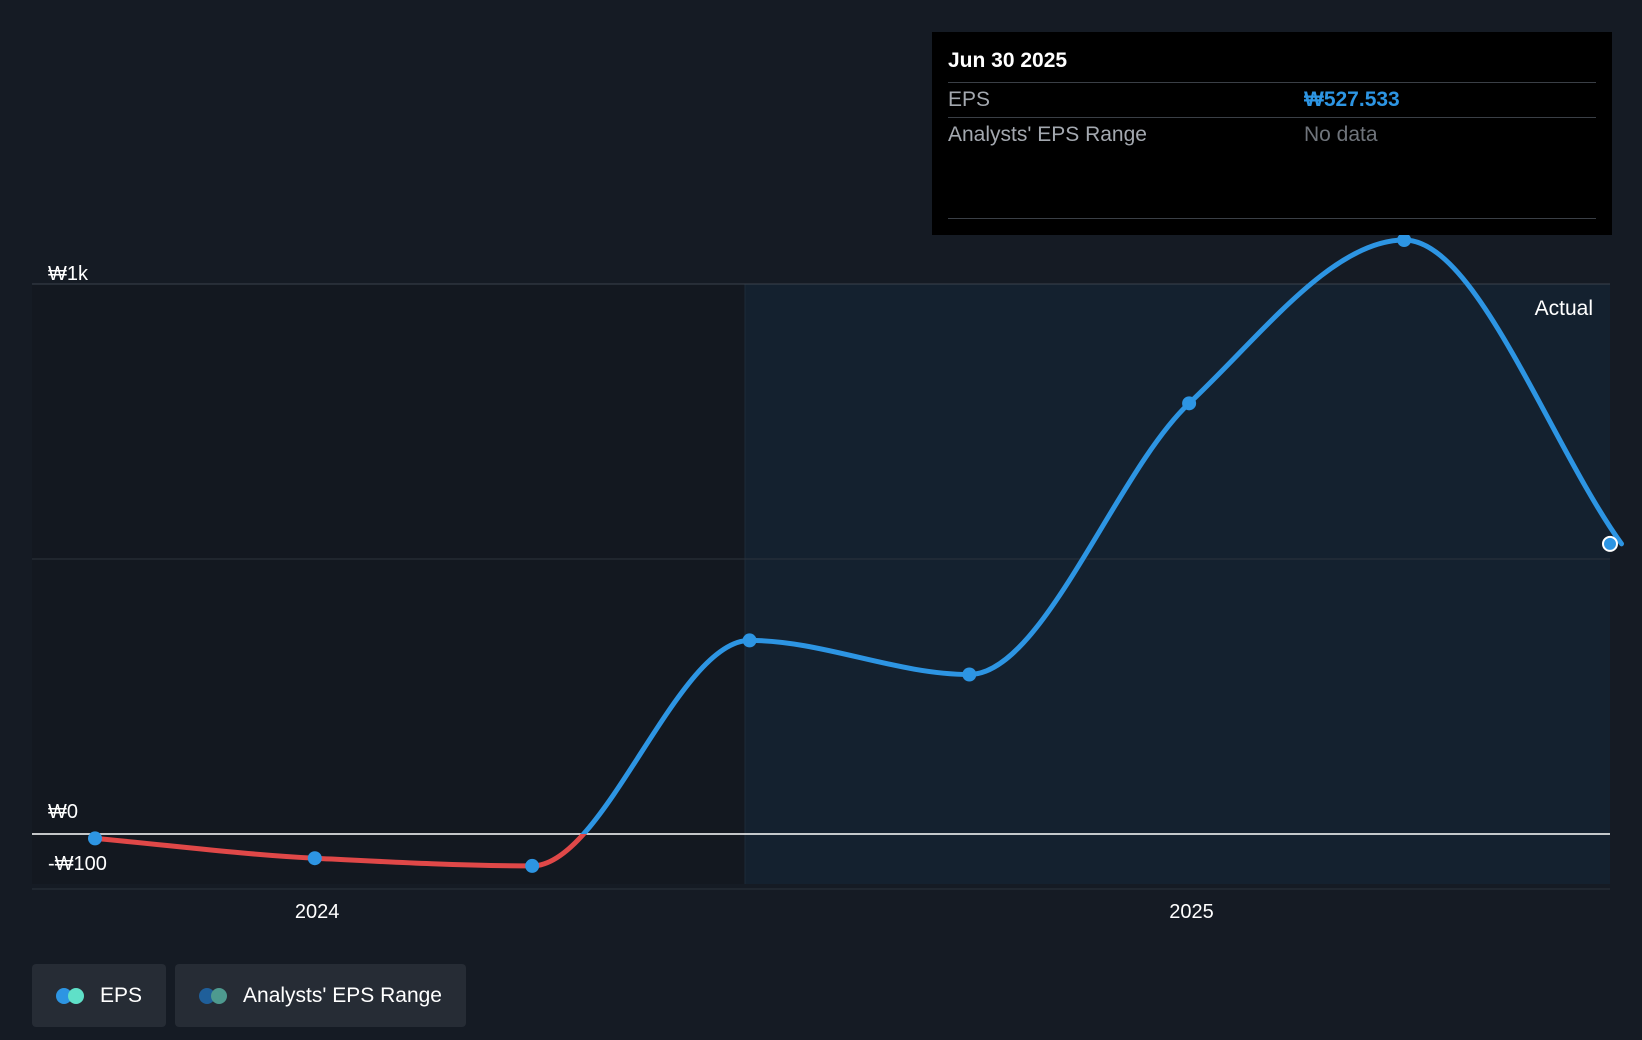 Image resolution: width=1642 pixels, height=1040 pixels. I want to click on tooltip-row-range: Analysts' EPS Range No data, so click(1272, 134).